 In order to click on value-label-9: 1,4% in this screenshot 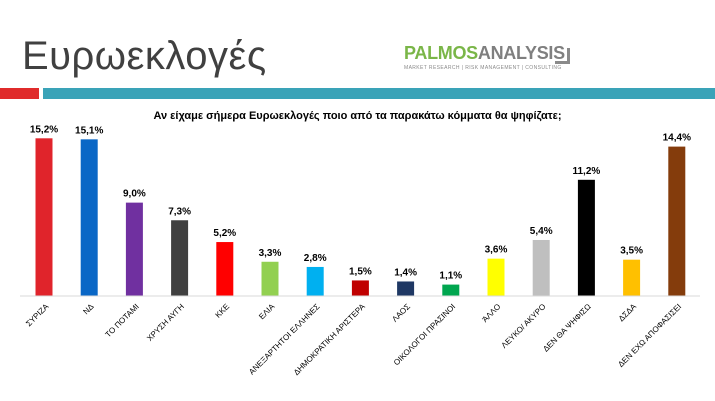, I will do `click(405, 272)`.